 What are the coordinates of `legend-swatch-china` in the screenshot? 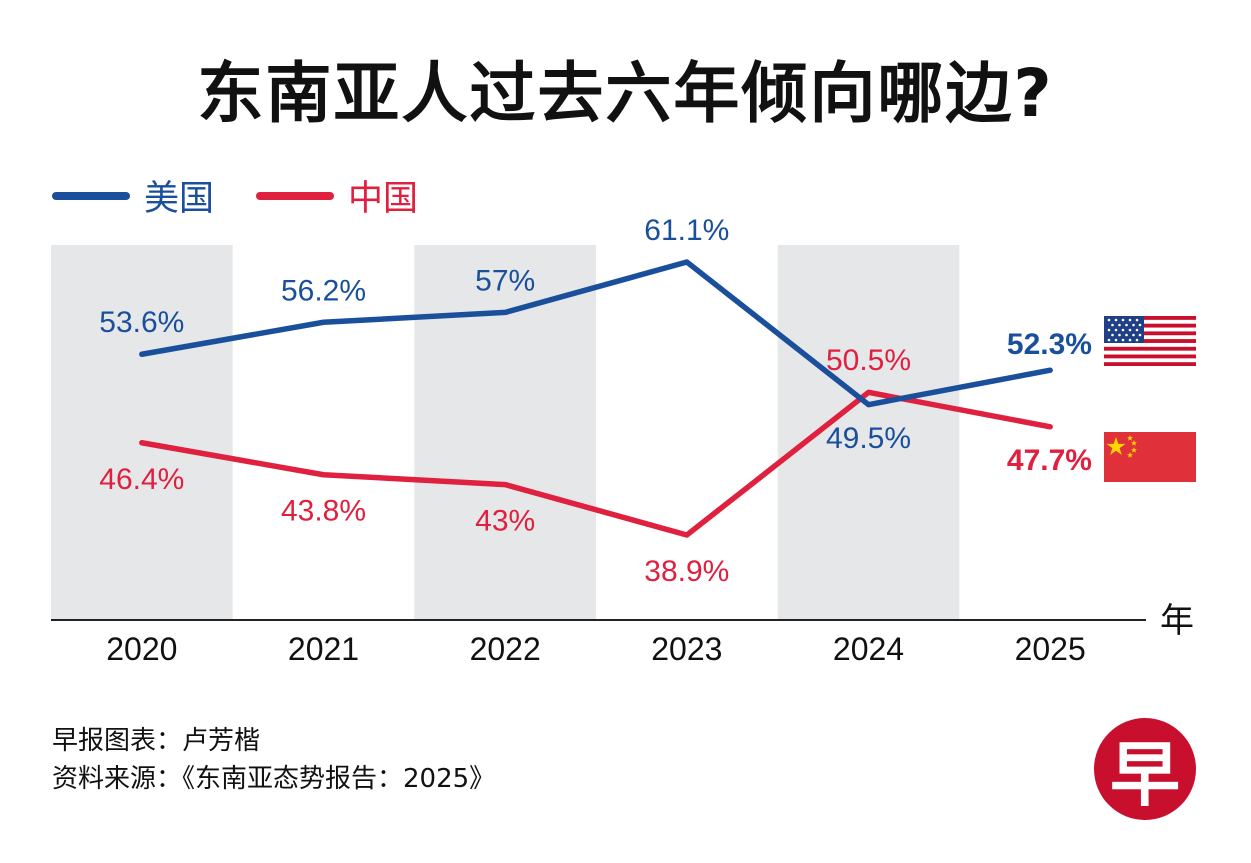 It's located at (295, 195).